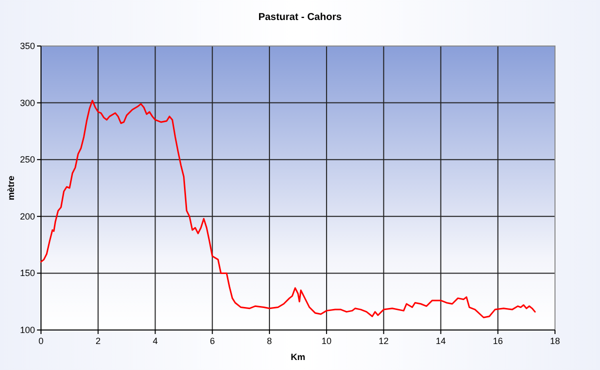  Describe the element at coordinates (11, 188) in the screenshot. I see `y-axis-title: mètre` at that location.